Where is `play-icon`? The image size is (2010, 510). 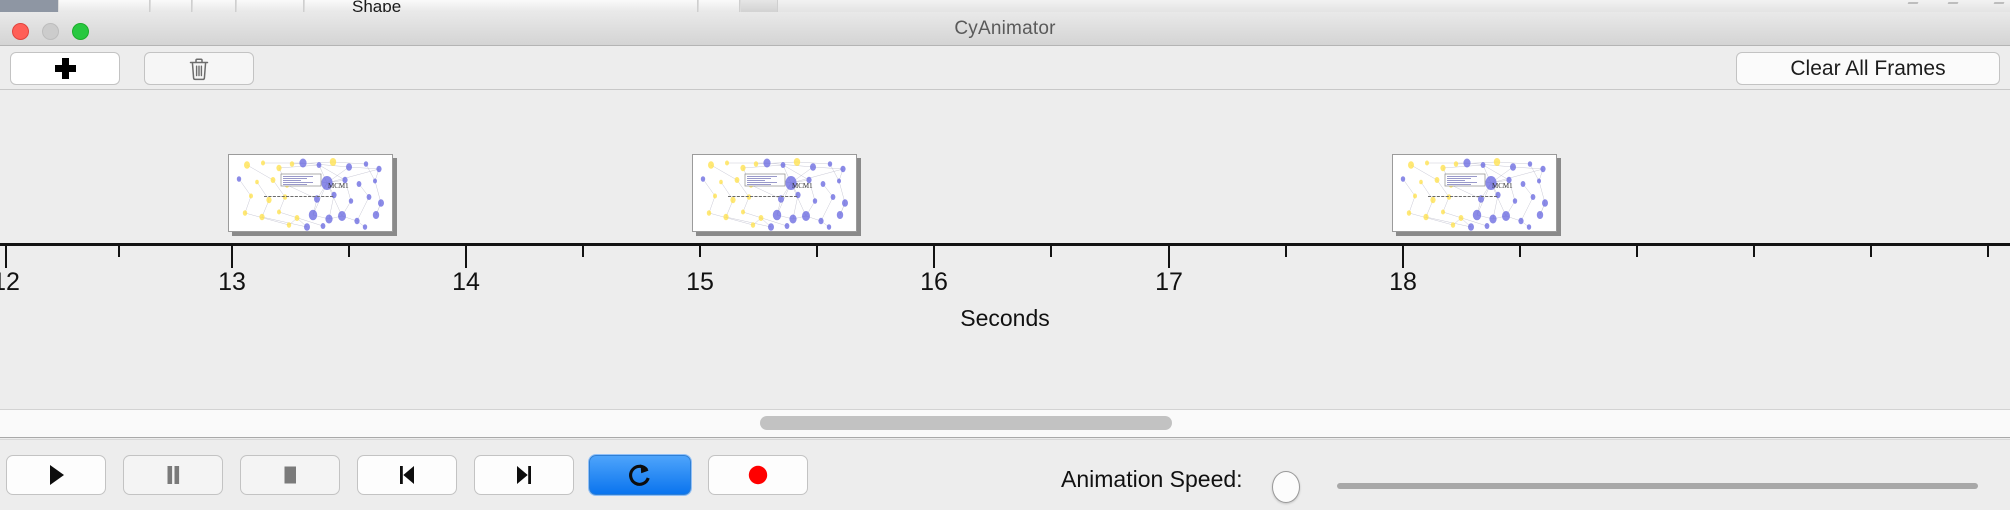
play-icon is located at coordinates (56, 475).